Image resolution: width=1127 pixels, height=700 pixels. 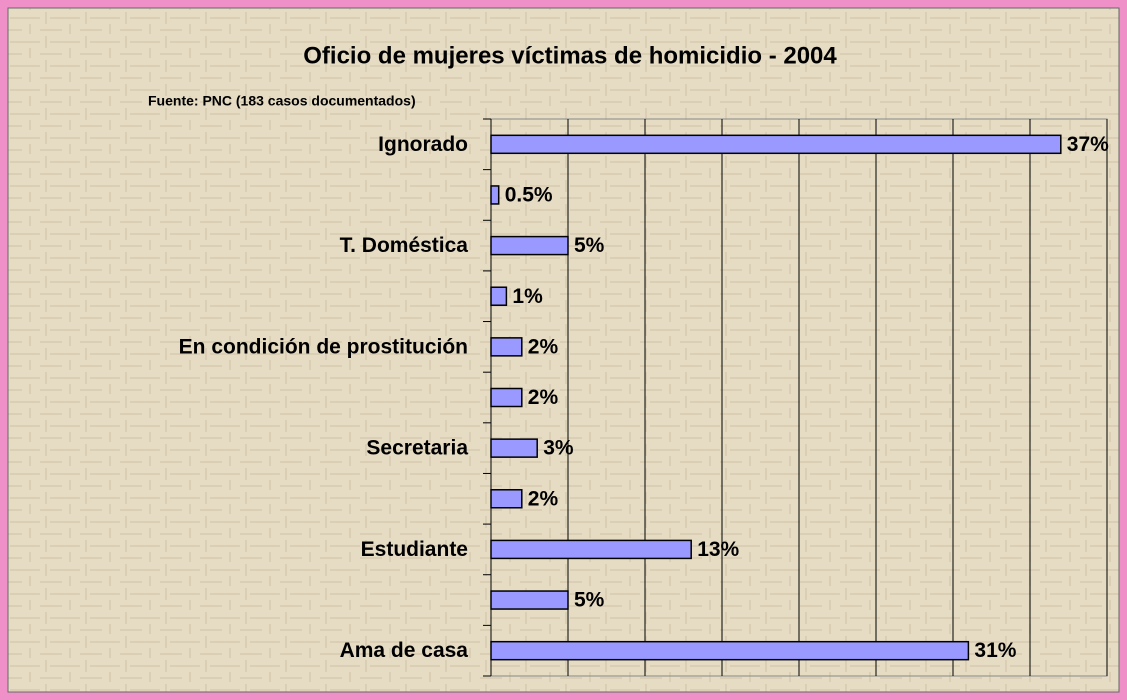 What do you see at coordinates (995, 650) in the screenshot?
I see `value-label: 31%` at bounding box center [995, 650].